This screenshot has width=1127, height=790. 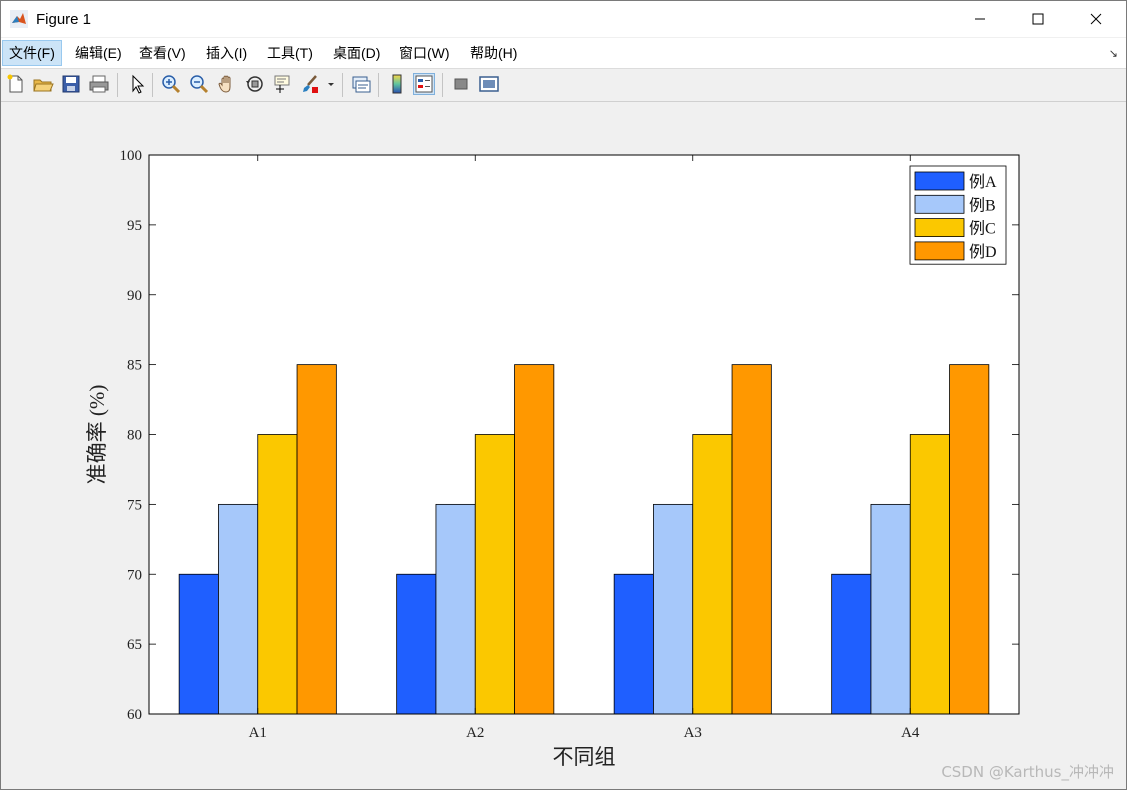 I want to click on menu-edit: 编辑(E), so click(x=98, y=53).